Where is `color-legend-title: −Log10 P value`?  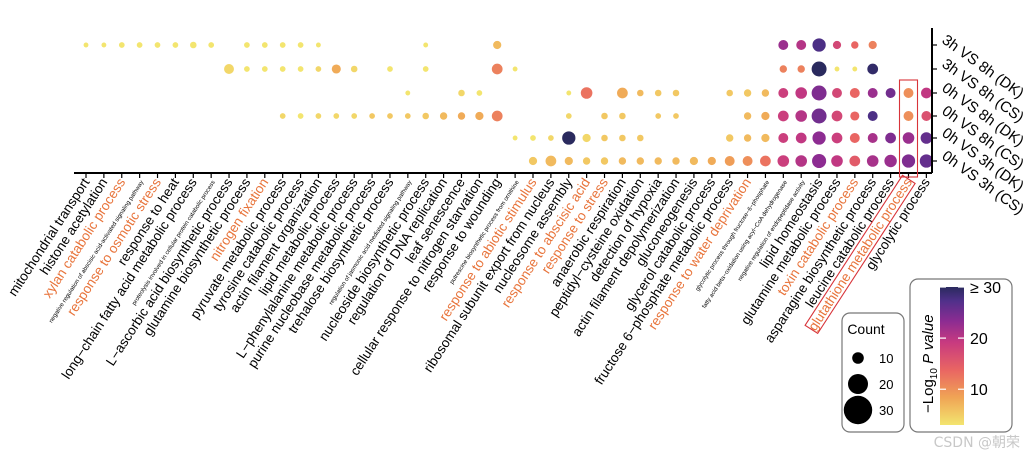 color-legend-title: −Log10 P value is located at coordinates (930, 363).